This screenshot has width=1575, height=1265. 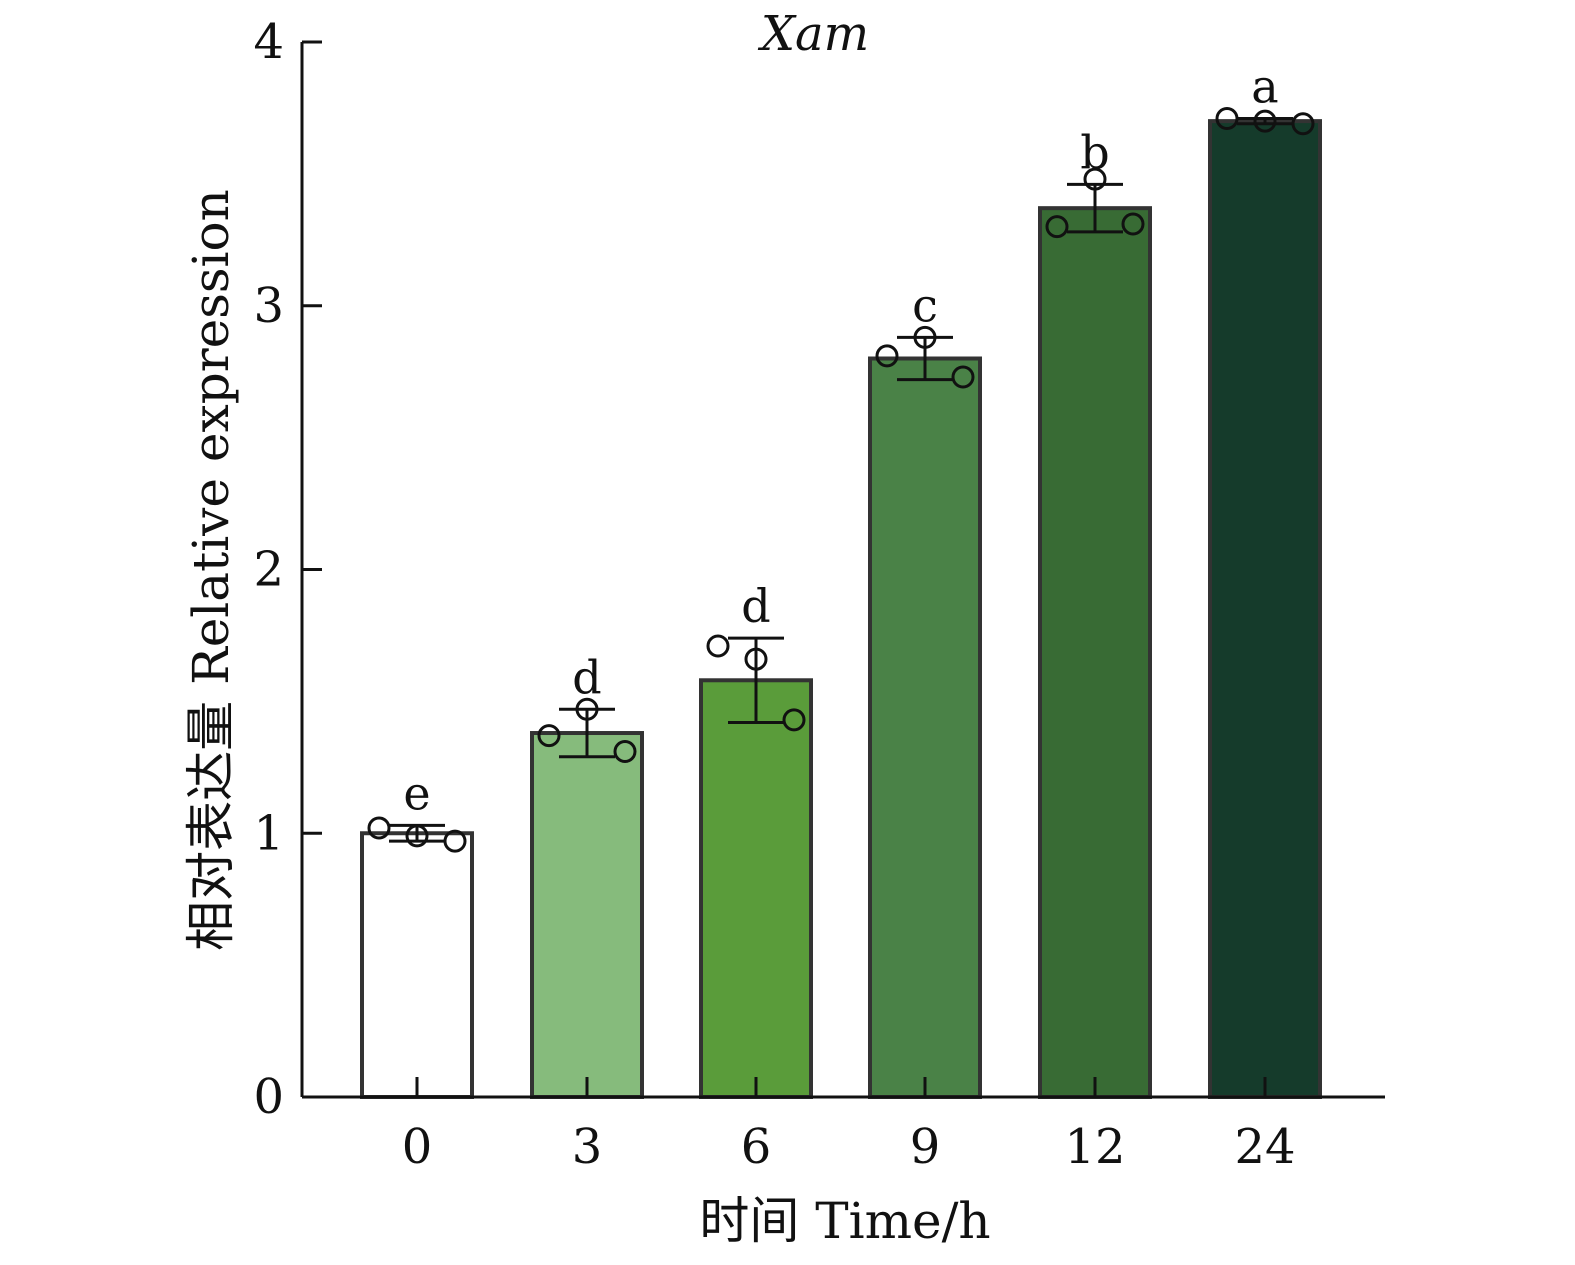 I want to click on significance-label-9: c, so click(x=925, y=305).